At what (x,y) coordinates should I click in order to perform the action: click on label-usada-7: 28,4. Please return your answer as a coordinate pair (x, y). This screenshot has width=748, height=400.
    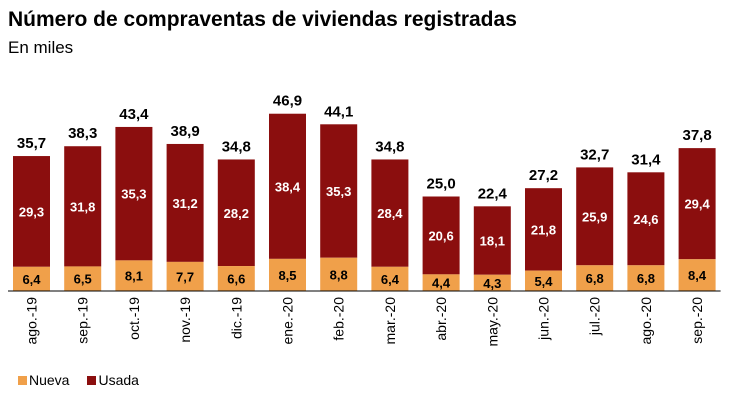
    Looking at the image, I should click on (390, 213).